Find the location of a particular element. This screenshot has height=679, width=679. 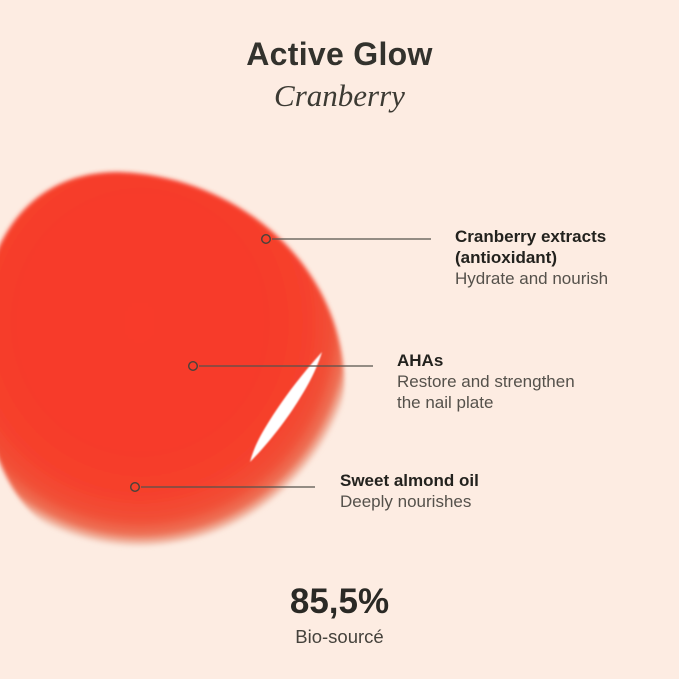

callout-title-line: Sweet almond oil is located at coordinates (409, 480).